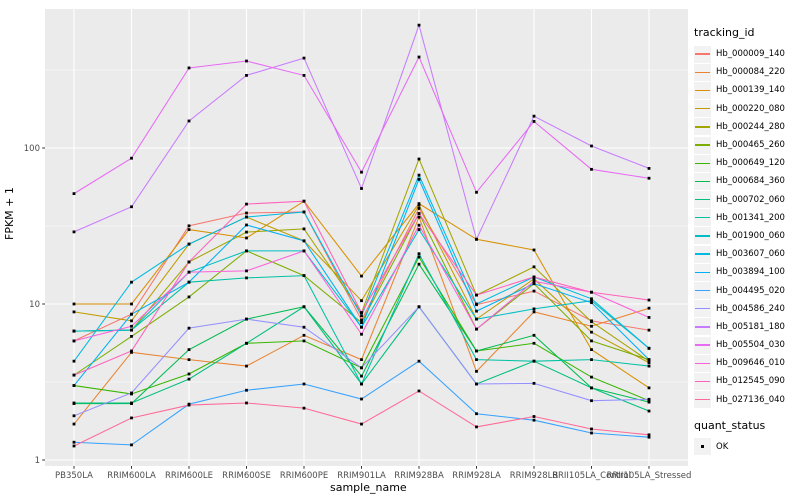 The width and height of the screenshot is (800, 500). What do you see at coordinates (37, 461) in the screenshot?
I see `y-tick-label: 1` at bounding box center [37, 461].